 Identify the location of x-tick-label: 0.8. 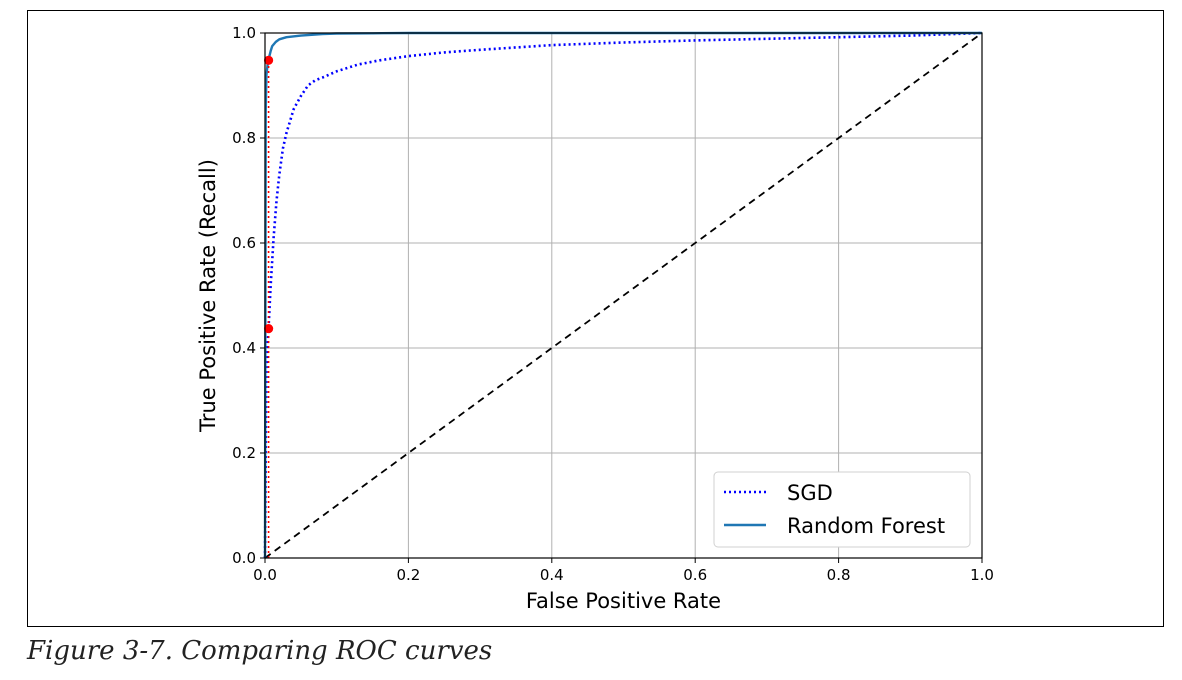
(839, 575).